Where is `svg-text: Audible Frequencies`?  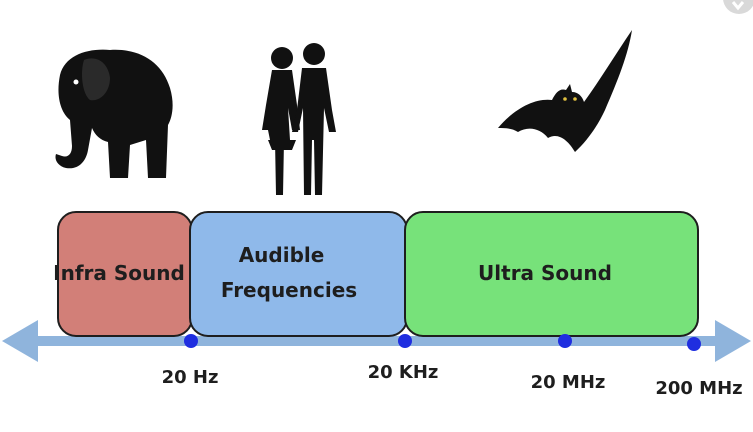
svg-text: Audible Frequencies is located at coordinates (289, 272).